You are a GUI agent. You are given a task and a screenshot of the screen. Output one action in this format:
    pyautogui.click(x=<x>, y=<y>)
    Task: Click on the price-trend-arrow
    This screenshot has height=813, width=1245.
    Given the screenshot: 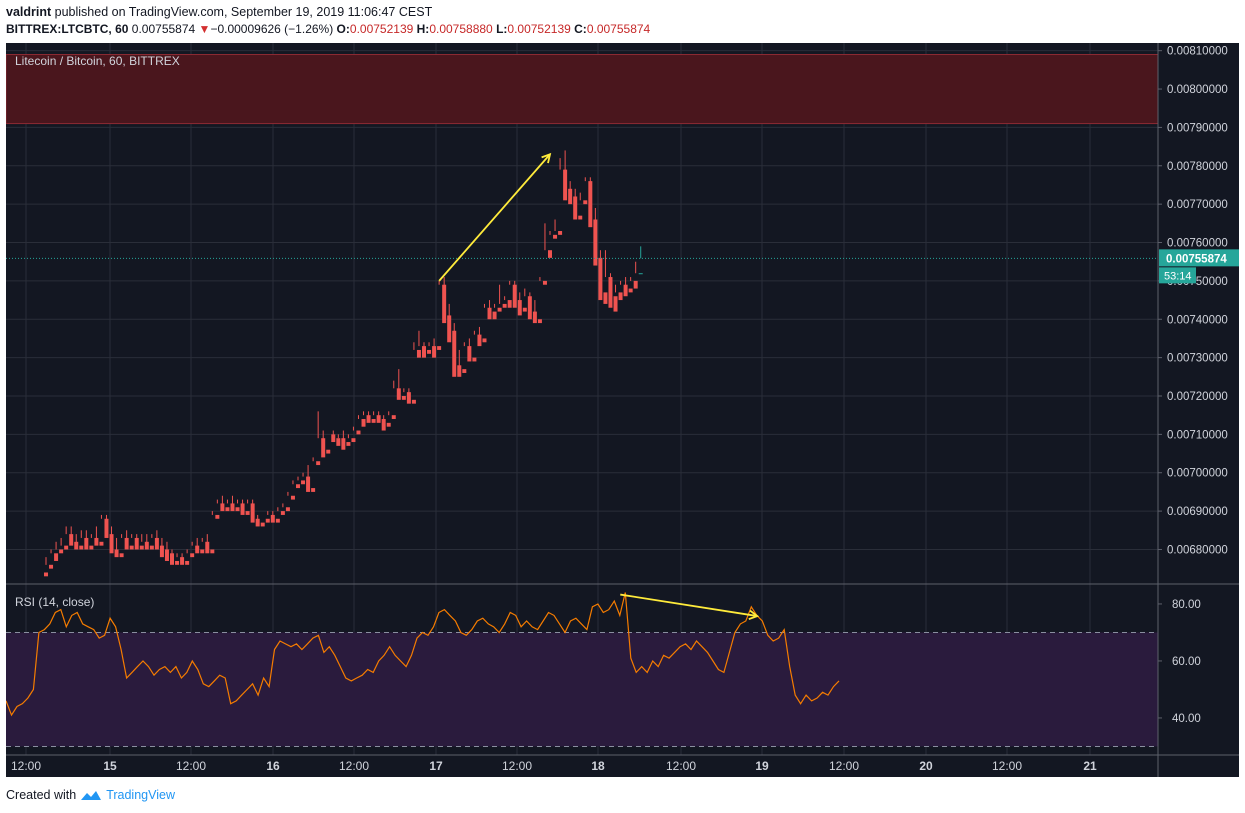 What is the action you would take?
    pyautogui.click(x=495, y=217)
    